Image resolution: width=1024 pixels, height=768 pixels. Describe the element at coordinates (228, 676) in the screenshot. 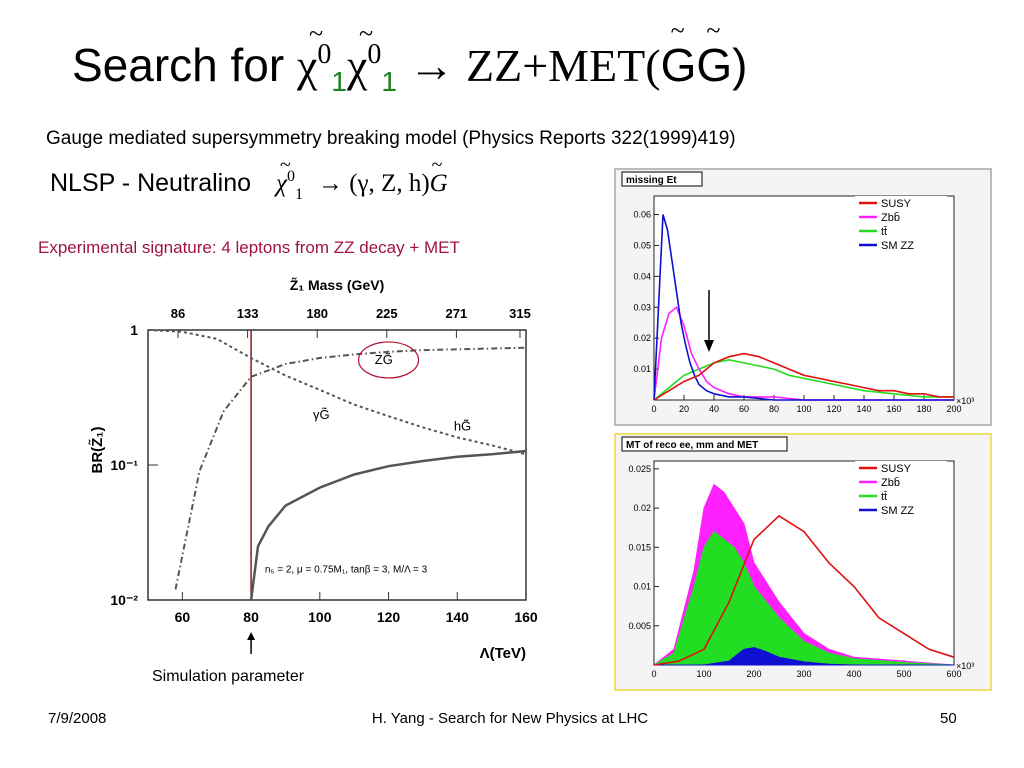

I see `simulation-parameter-caption: Simulation parameter` at that location.